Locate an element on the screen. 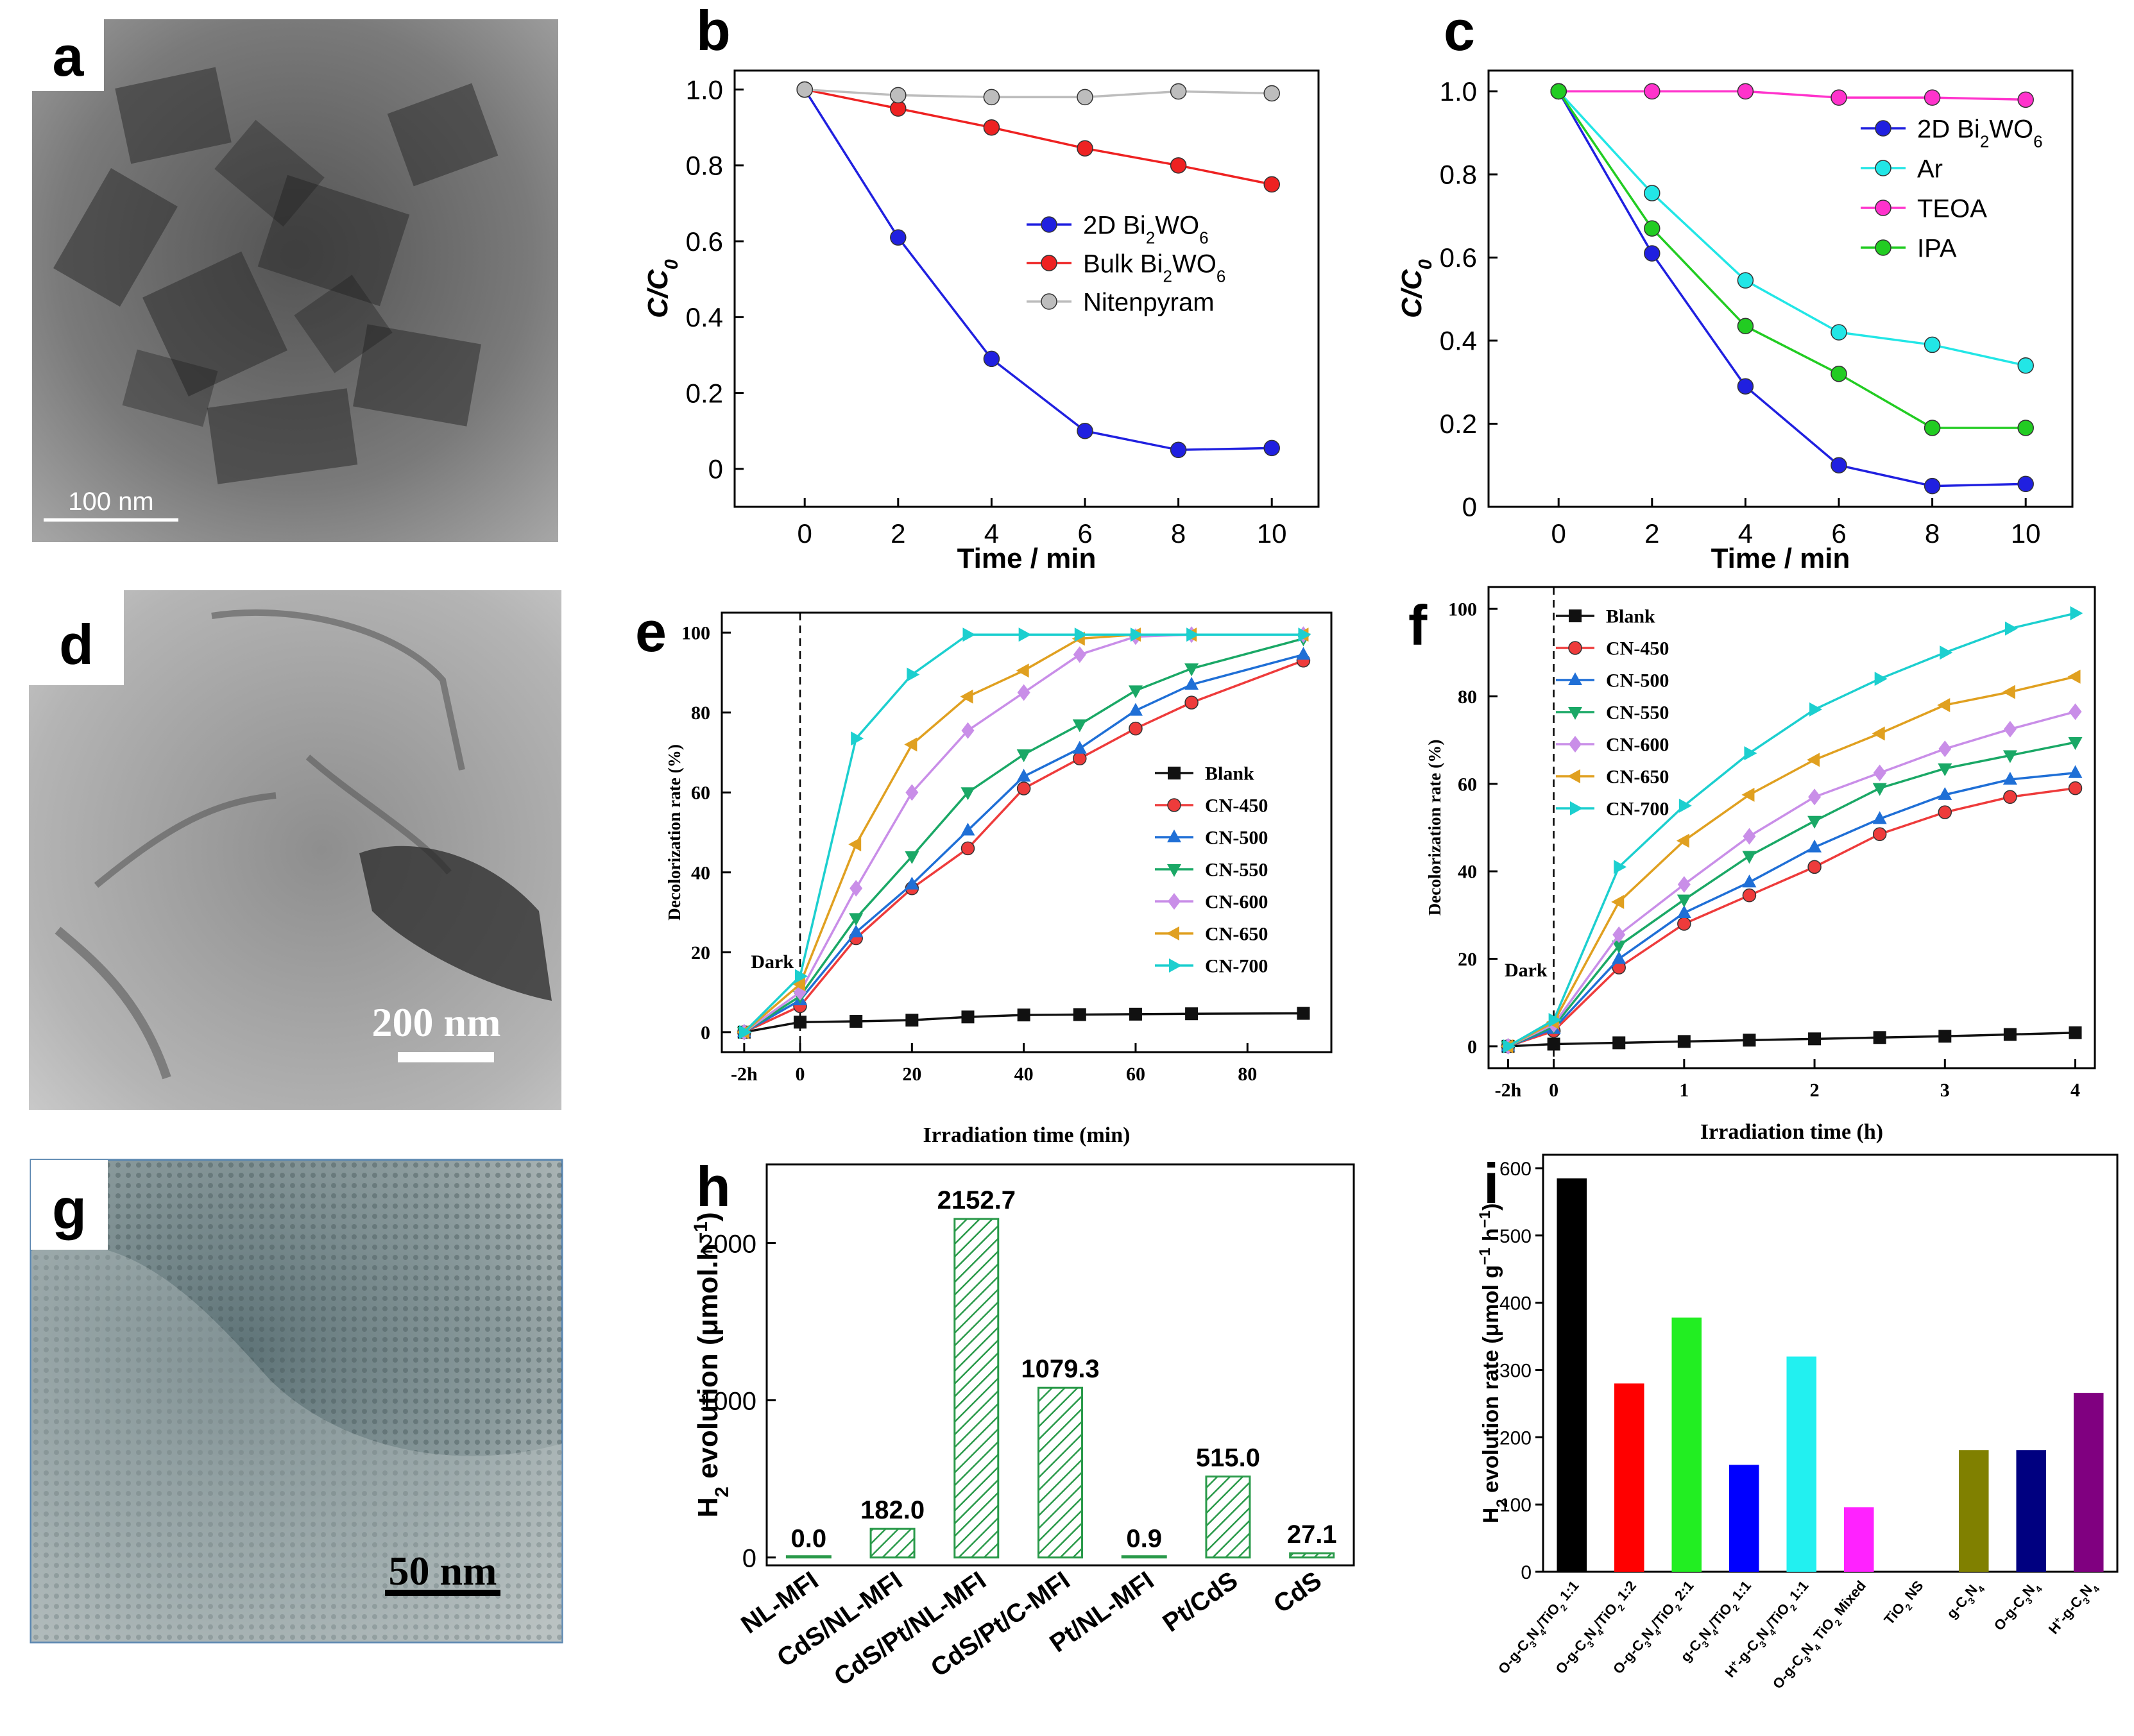 This screenshot has width=2134, height=1736. bar-value-label: 515.0 is located at coordinates (1228, 1458).